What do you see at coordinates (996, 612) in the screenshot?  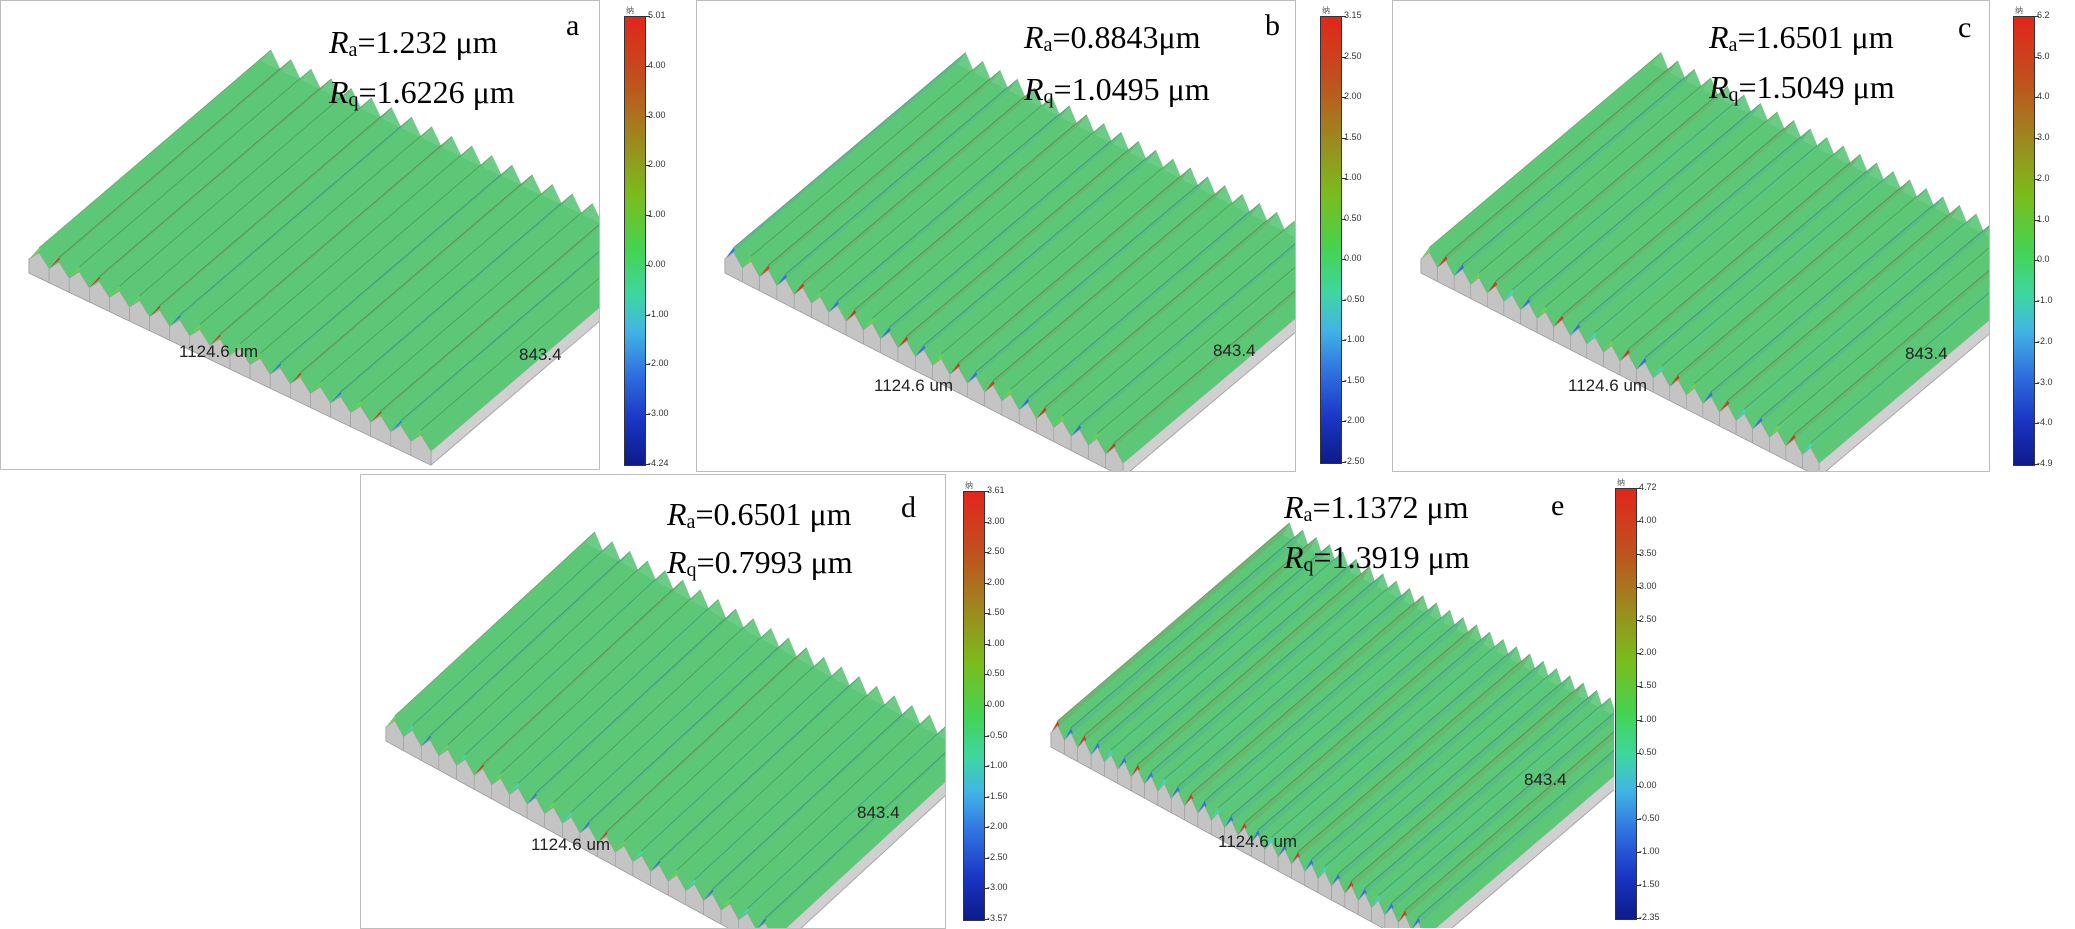 I see `scale-tick-label: 1.50` at bounding box center [996, 612].